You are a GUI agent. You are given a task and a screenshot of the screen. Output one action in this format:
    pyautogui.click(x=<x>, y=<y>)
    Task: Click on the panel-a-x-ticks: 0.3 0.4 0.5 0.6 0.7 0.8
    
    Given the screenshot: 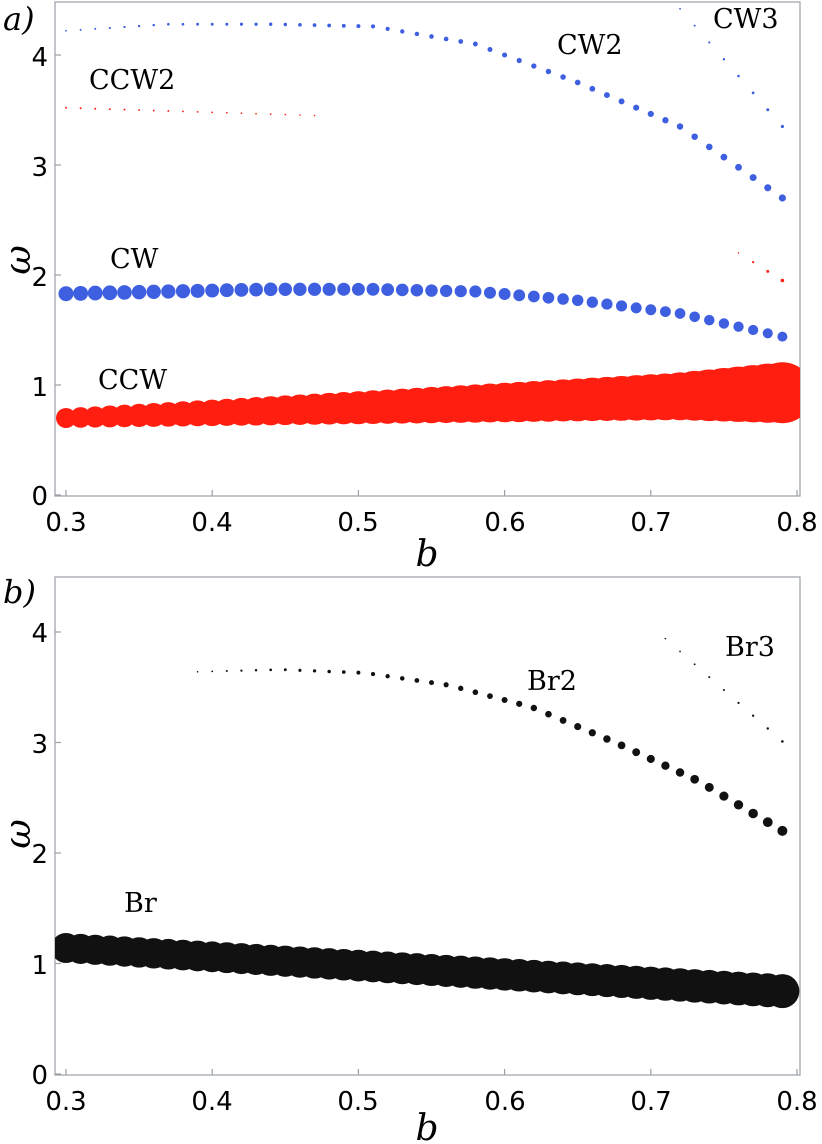 What is the action you would take?
    pyautogui.click(x=431, y=523)
    